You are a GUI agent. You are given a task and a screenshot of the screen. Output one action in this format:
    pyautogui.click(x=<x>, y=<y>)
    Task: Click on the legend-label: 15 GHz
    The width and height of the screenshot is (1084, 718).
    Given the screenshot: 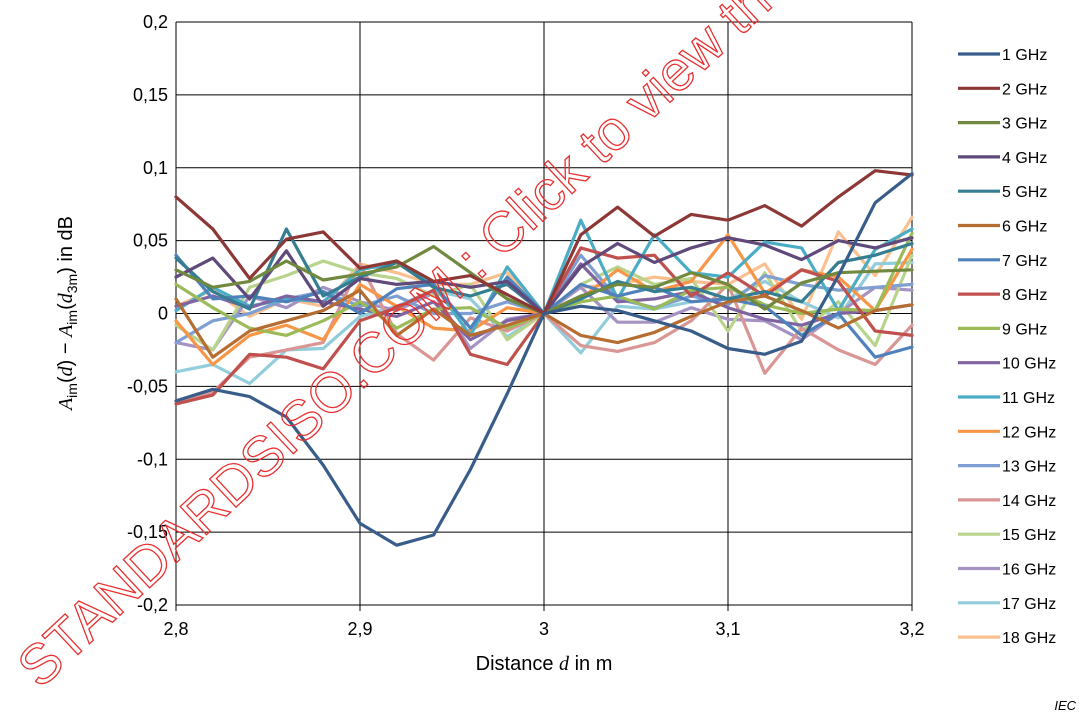 What is the action you would take?
    pyautogui.click(x=1029, y=535)
    